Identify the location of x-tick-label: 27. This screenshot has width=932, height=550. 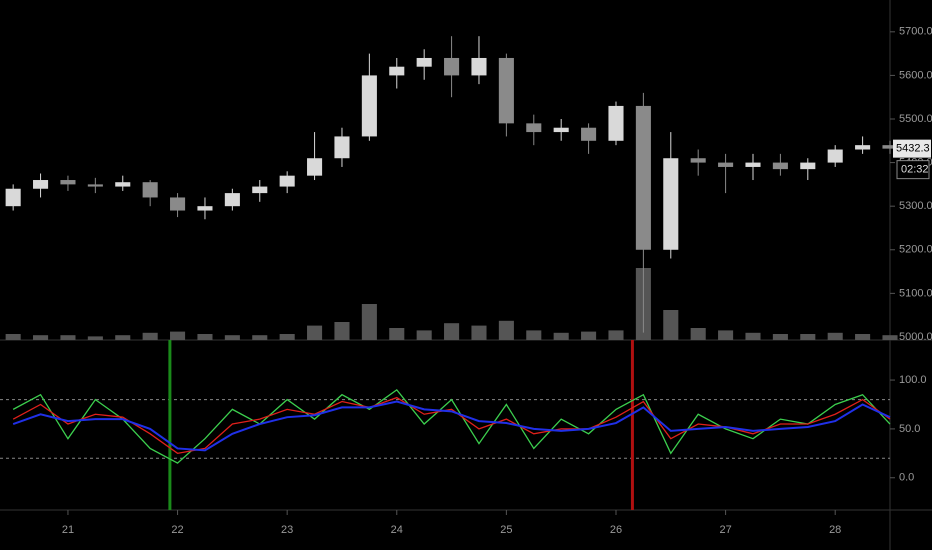
(725, 530).